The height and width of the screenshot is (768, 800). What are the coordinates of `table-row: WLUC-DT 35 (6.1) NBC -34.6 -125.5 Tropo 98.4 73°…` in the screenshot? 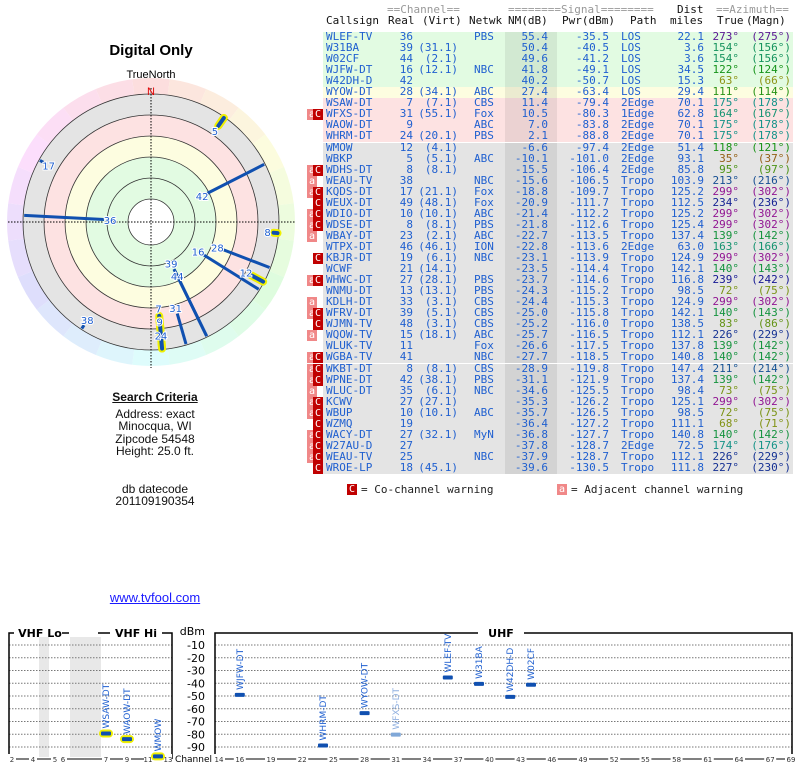 It's located at (558, 391).